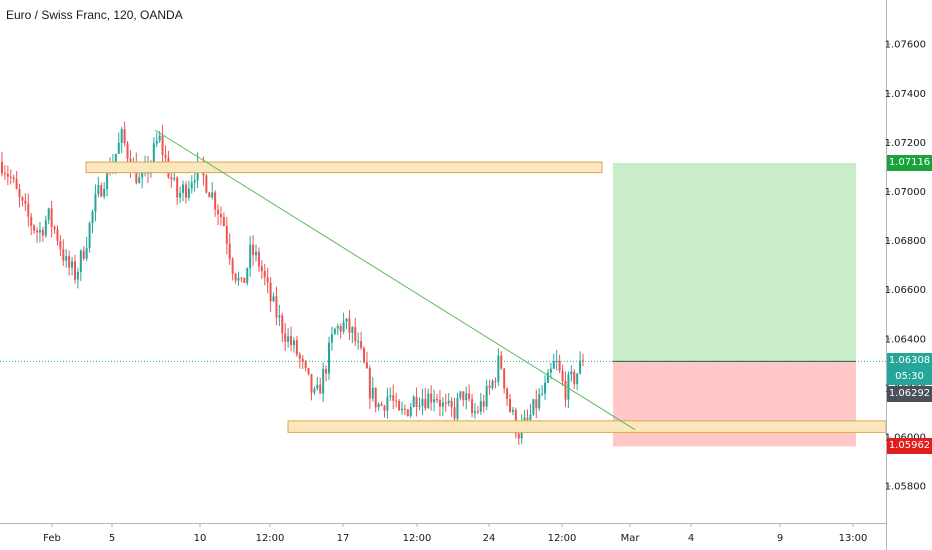 This screenshot has height=550, width=932. Describe the element at coordinates (587, 426) in the screenshot. I see `support-zone-rect` at that location.